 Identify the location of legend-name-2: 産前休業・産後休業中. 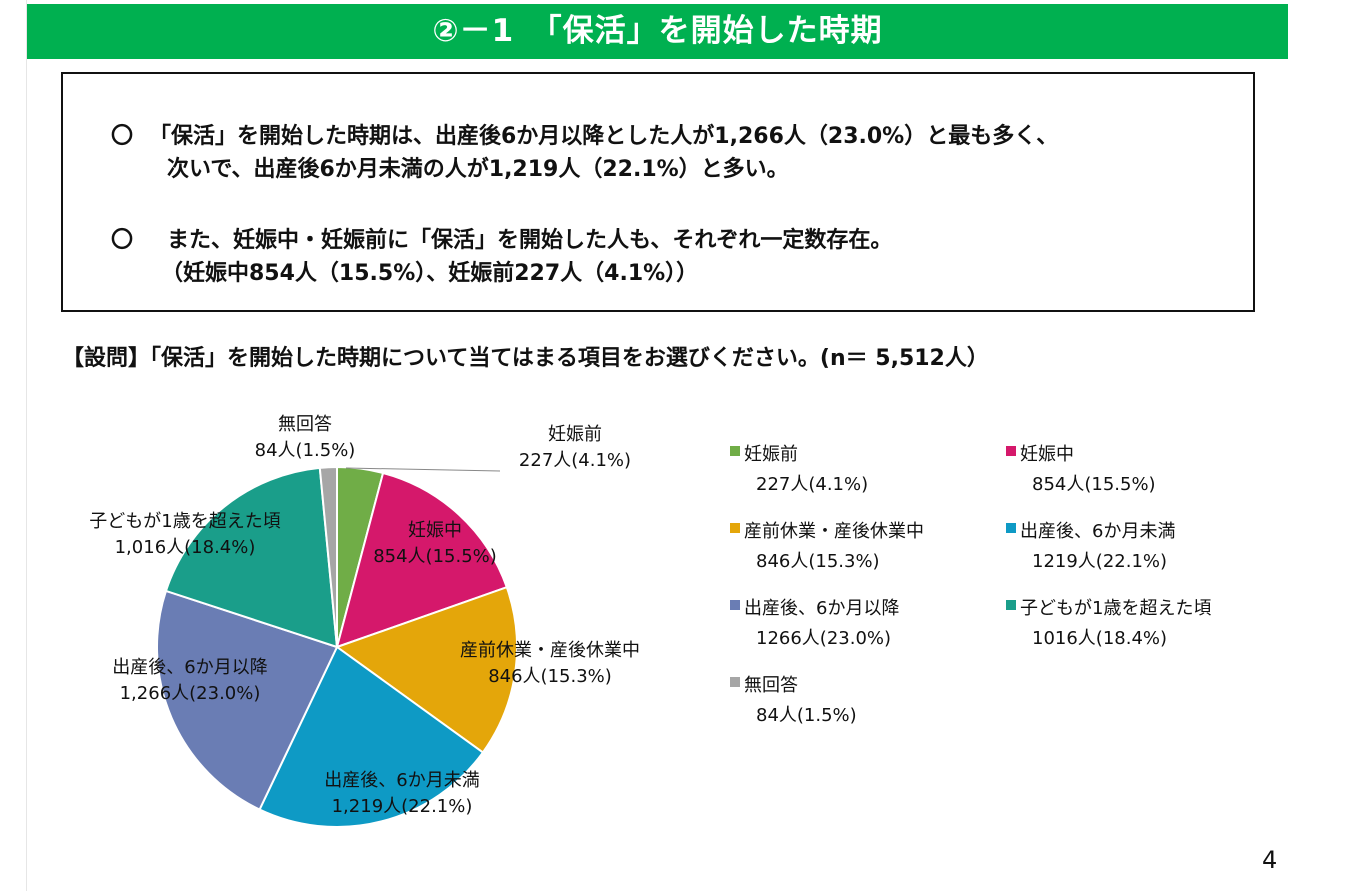
(834, 531).